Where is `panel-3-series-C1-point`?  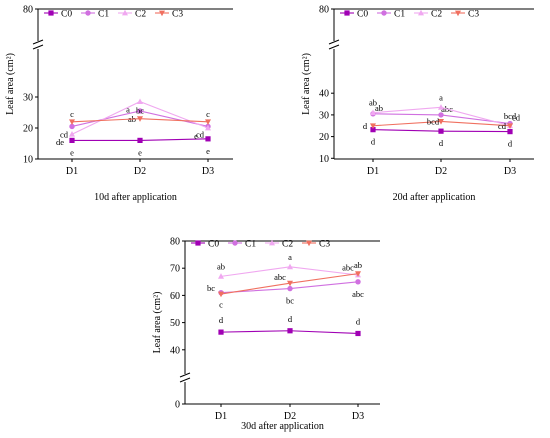
panel-3-series-C1-point is located at coordinates (290, 288).